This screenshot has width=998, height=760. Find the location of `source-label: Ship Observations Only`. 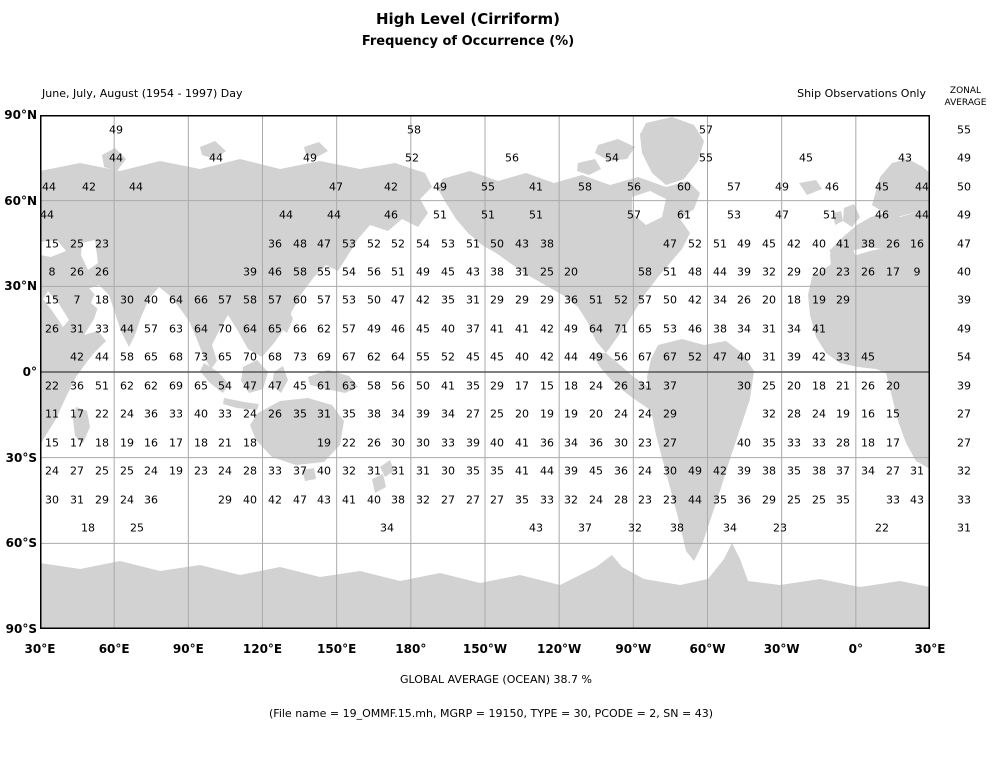

source-label: Ship Observations Only is located at coordinates (861, 93).